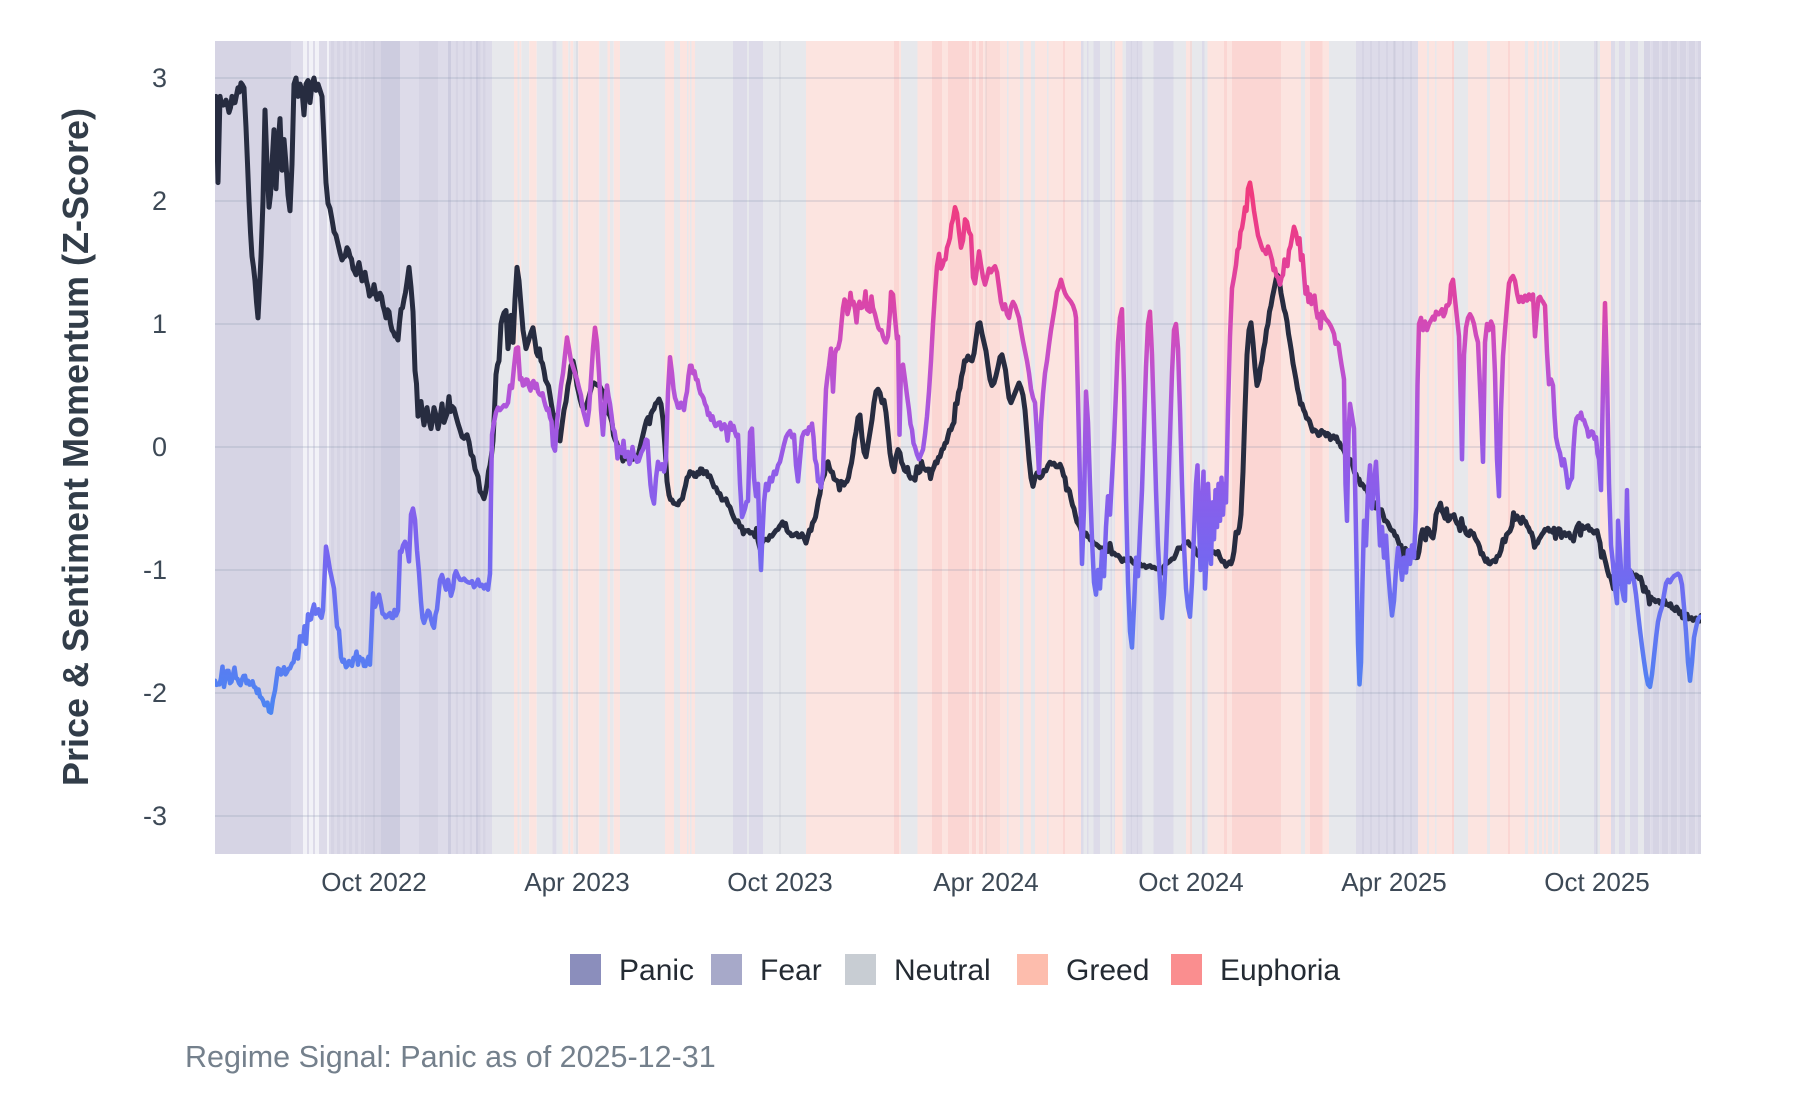  I want to click on svg-text: Greed, so click(1107, 970).